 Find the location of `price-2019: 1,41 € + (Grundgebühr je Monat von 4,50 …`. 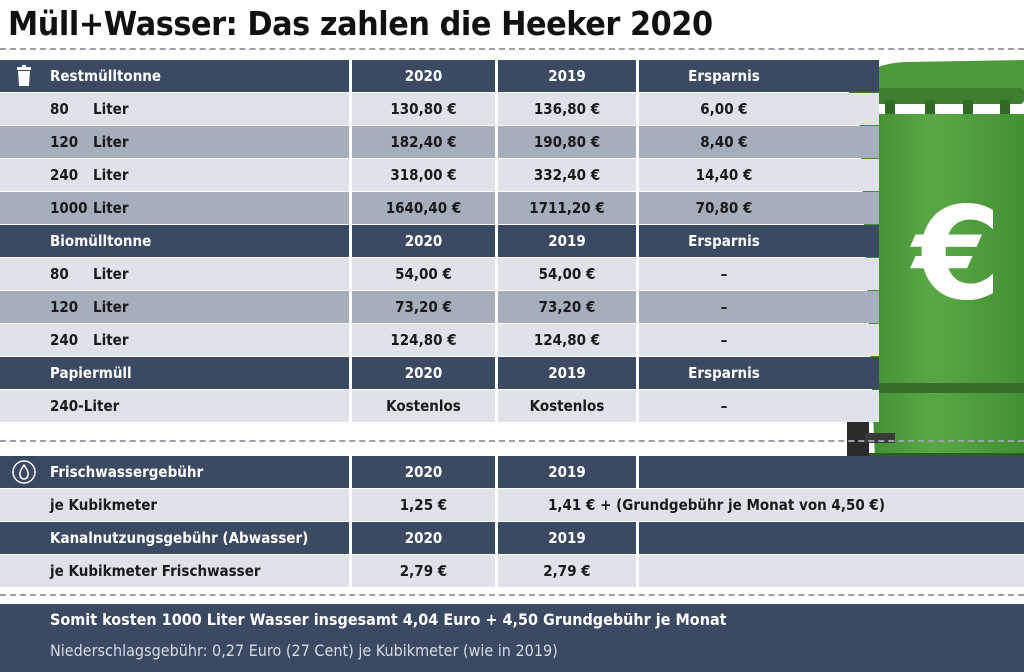

price-2019: 1,41 € + (Grundgebühr je Monat von 4,50 … is located at coordinates (716, 505).